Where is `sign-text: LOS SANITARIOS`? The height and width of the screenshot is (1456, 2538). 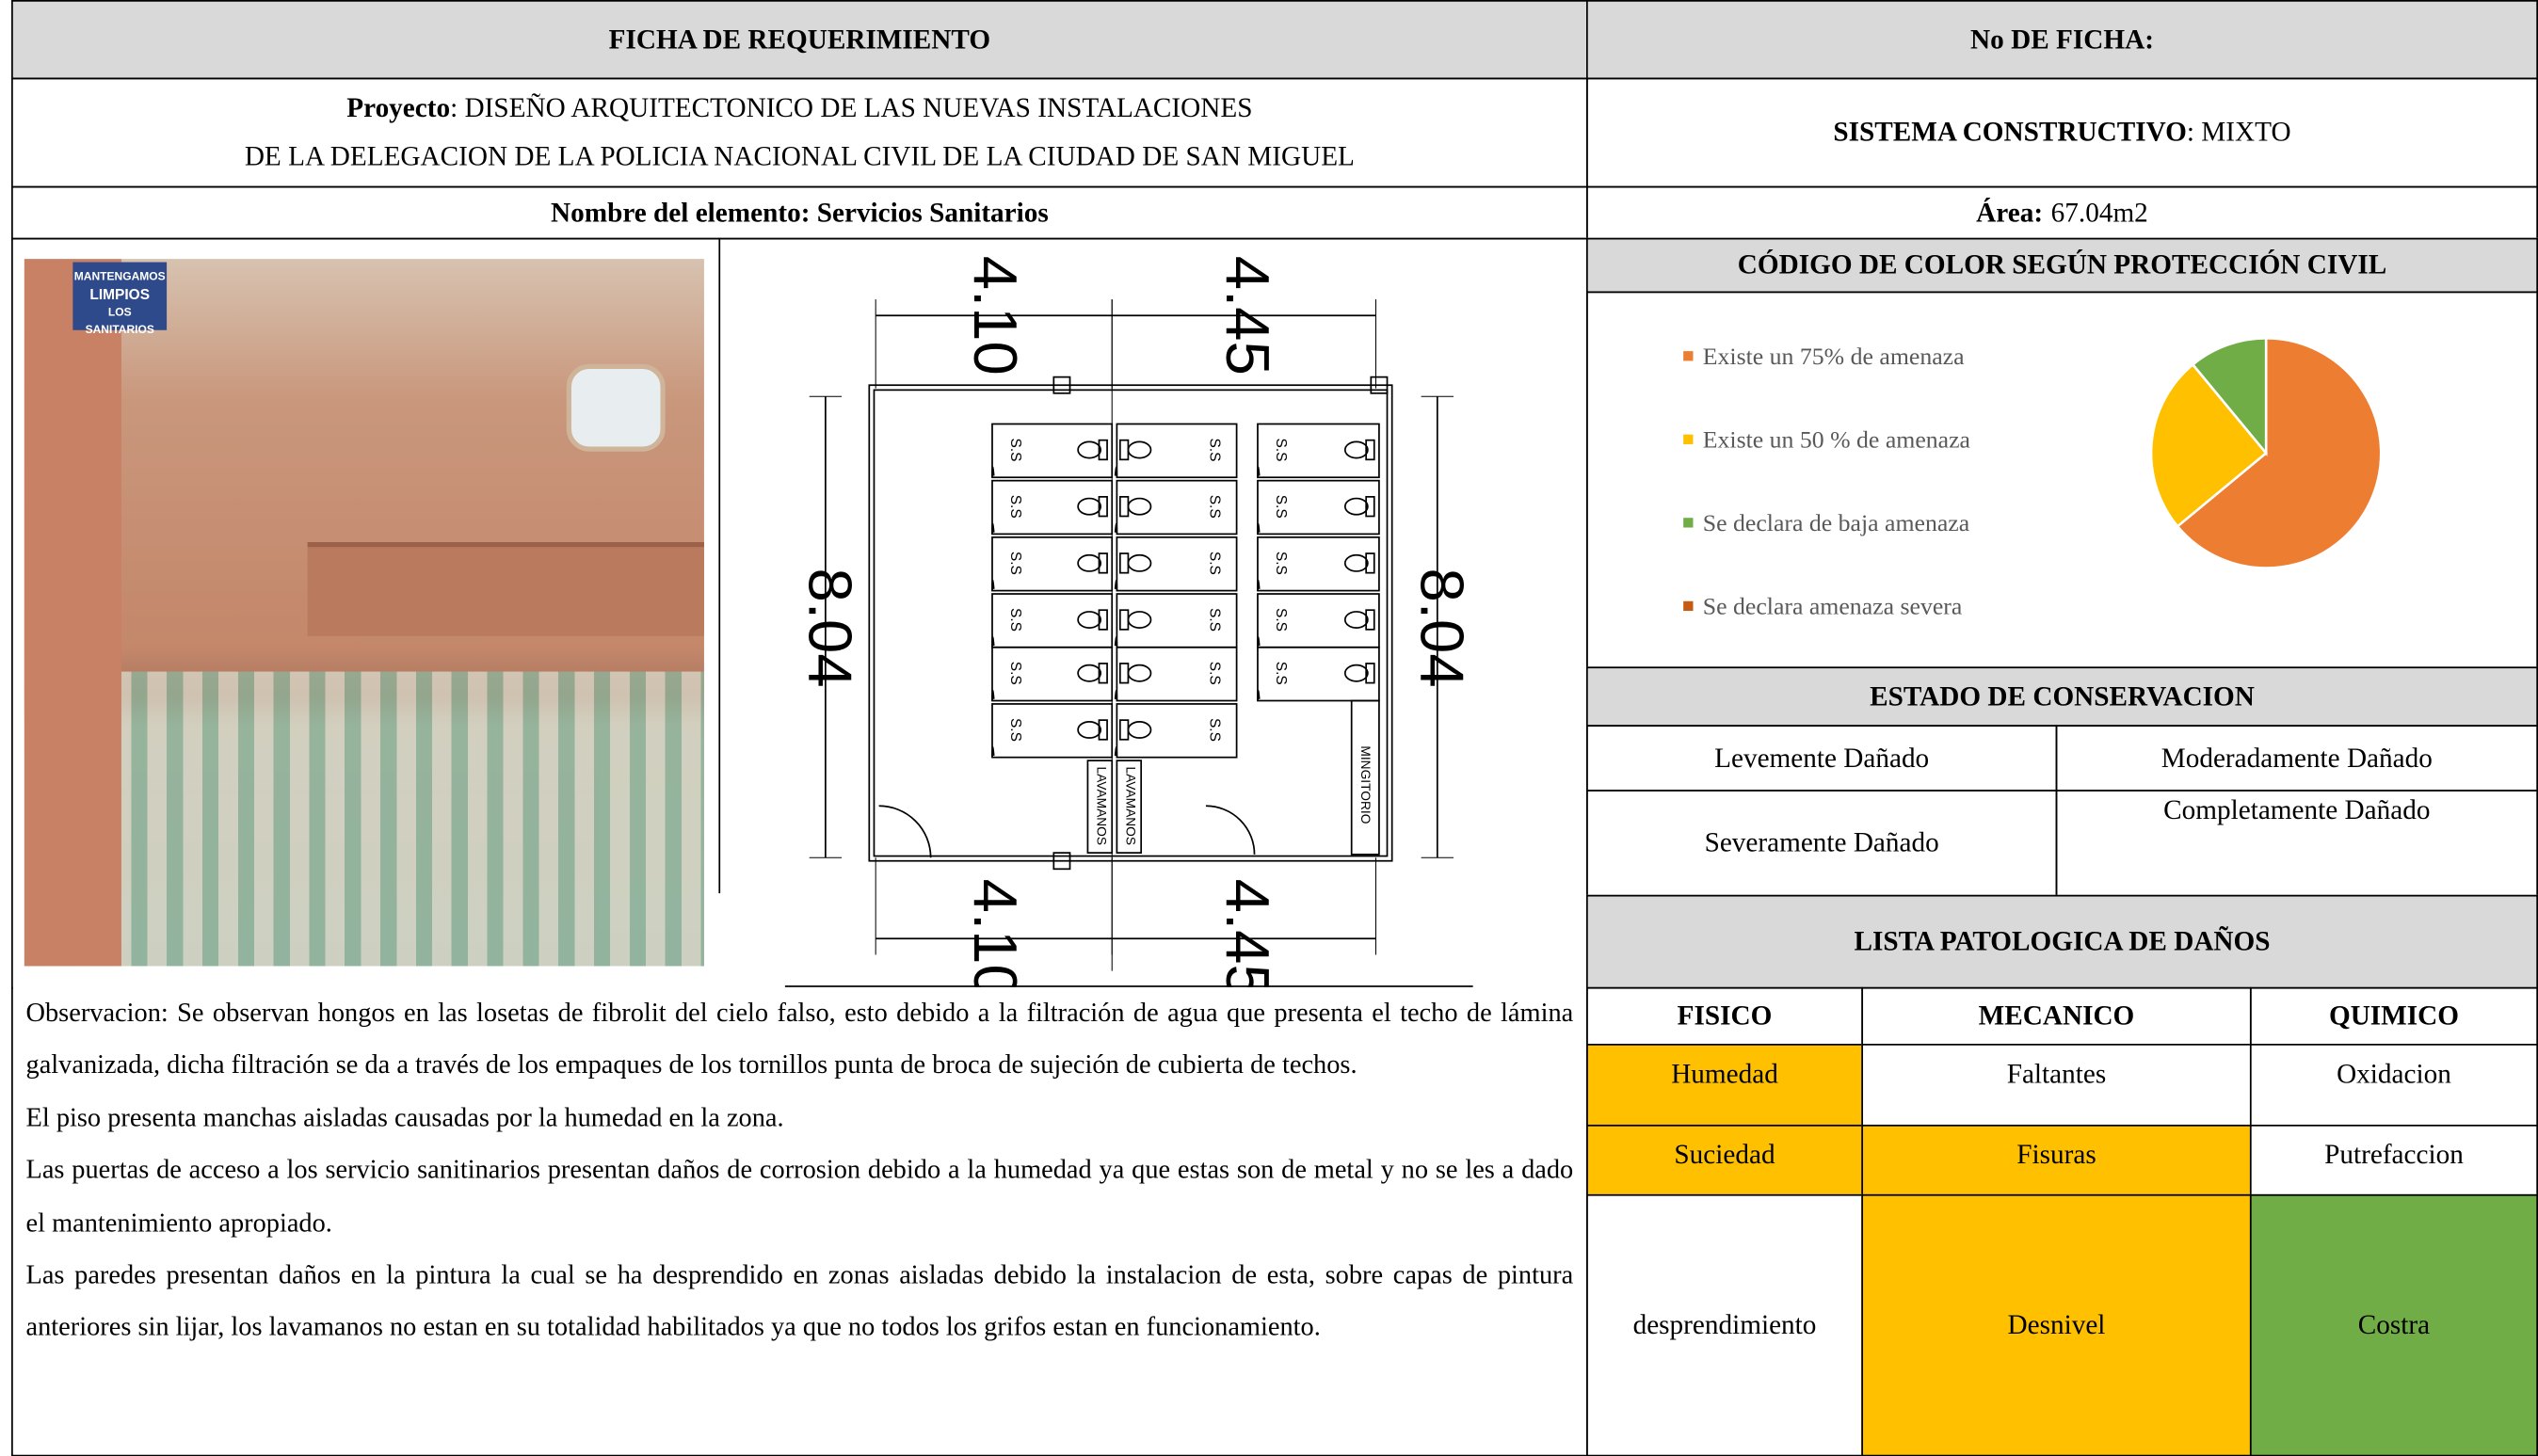
sign-text: LOS SANITARIOS is located at coordinates (119, 322).